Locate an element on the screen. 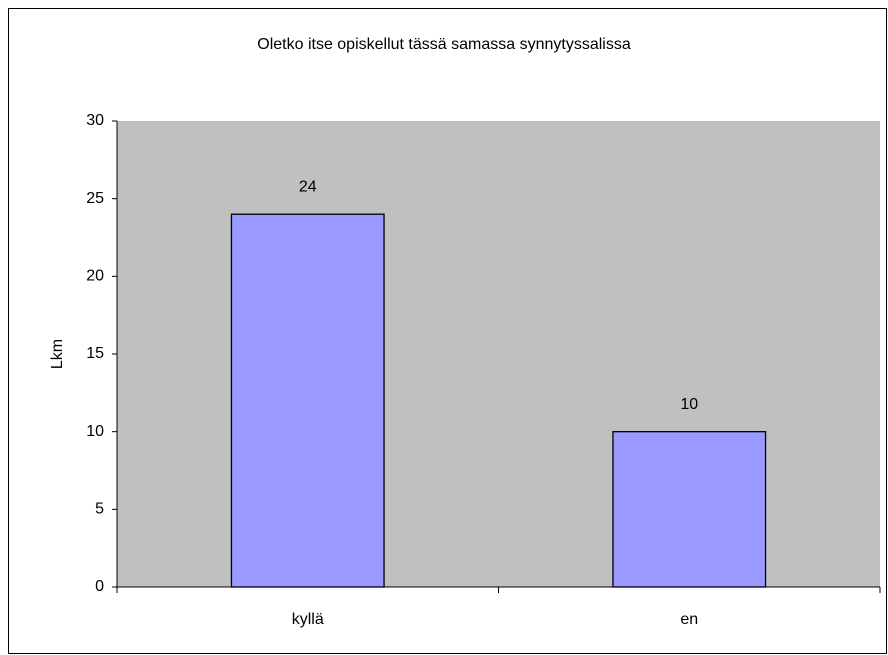 The width and height of the screenshot is (888, 655). y-tick-label: 5 is located at coordinates (99, 509).